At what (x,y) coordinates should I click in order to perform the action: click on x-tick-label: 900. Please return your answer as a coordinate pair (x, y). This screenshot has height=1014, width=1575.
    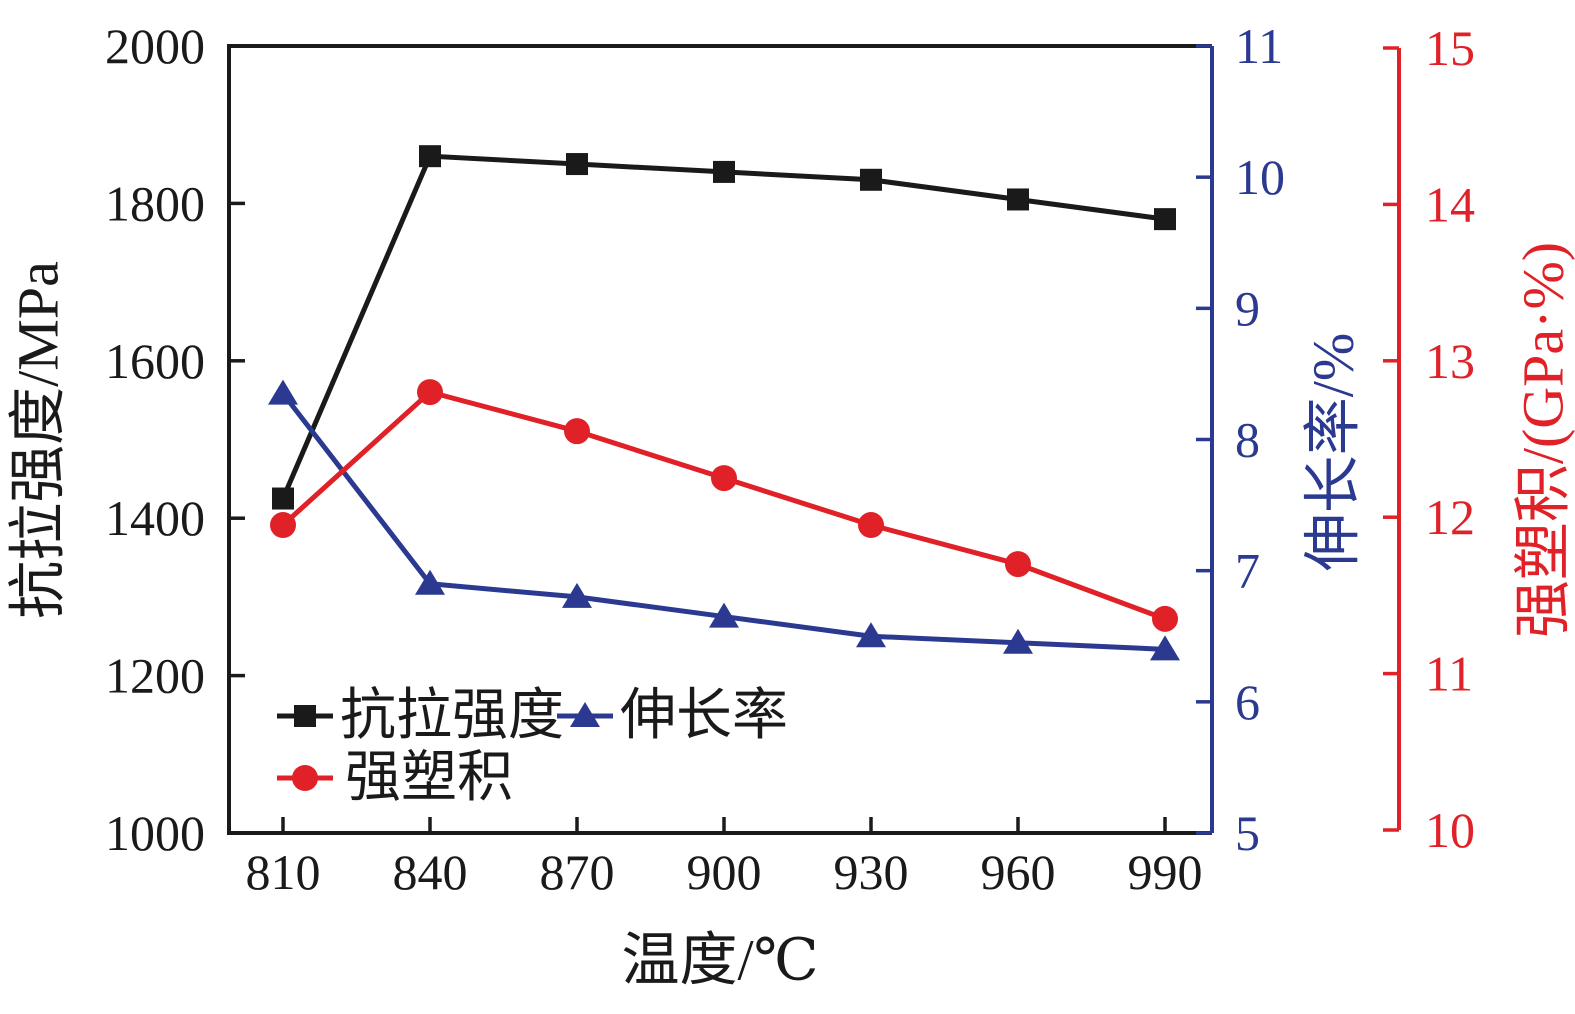
    Looking at the image, I should click on (724, 872).